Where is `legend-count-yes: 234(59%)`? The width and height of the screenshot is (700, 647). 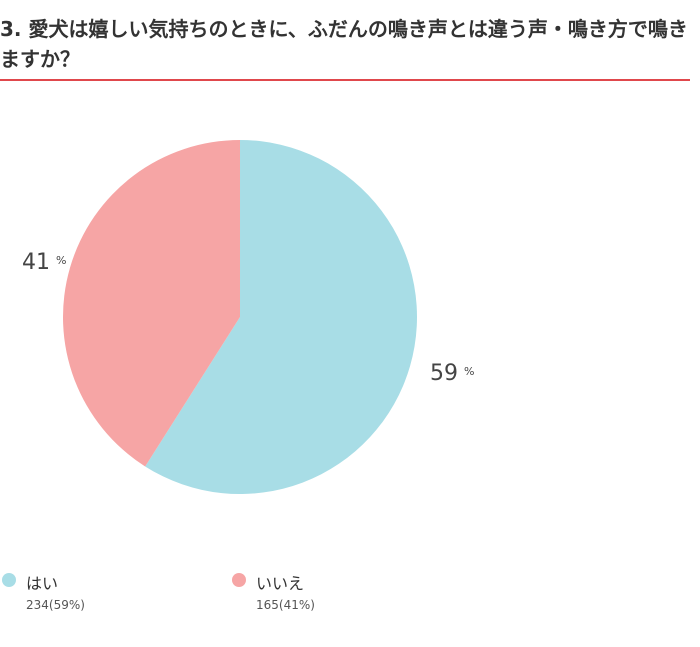 legend-count-yes: 234(59%) is located at coordinates (55, 605).